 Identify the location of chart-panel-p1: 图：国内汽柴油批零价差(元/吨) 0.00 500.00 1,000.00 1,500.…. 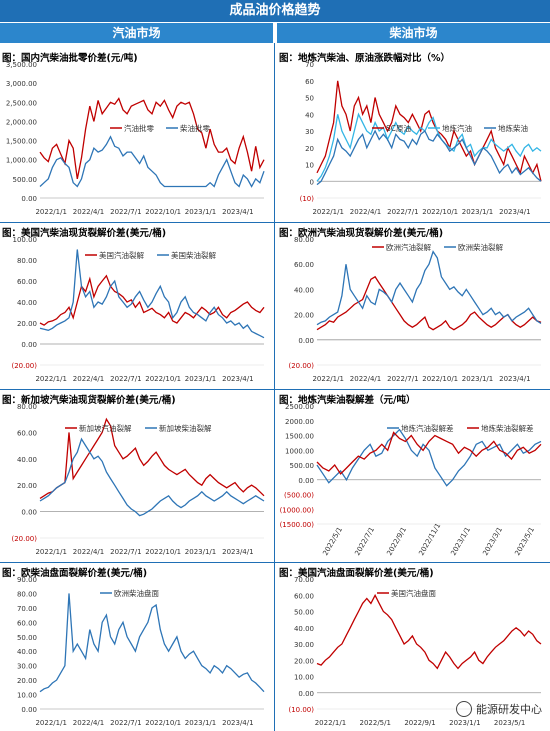
(136, 135).